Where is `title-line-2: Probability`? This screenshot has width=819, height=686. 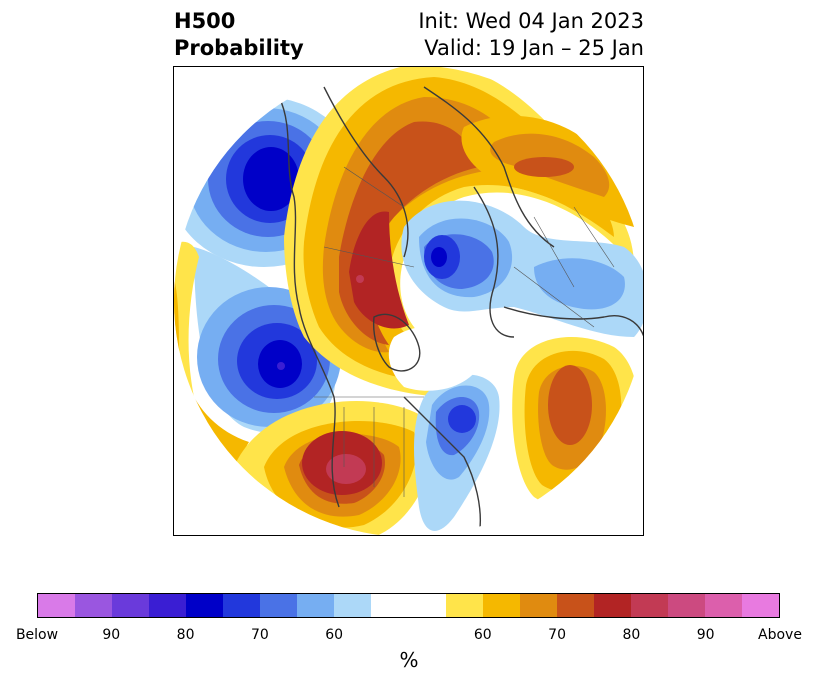 title-line-2: Probability is located at coordinates (239, 48).